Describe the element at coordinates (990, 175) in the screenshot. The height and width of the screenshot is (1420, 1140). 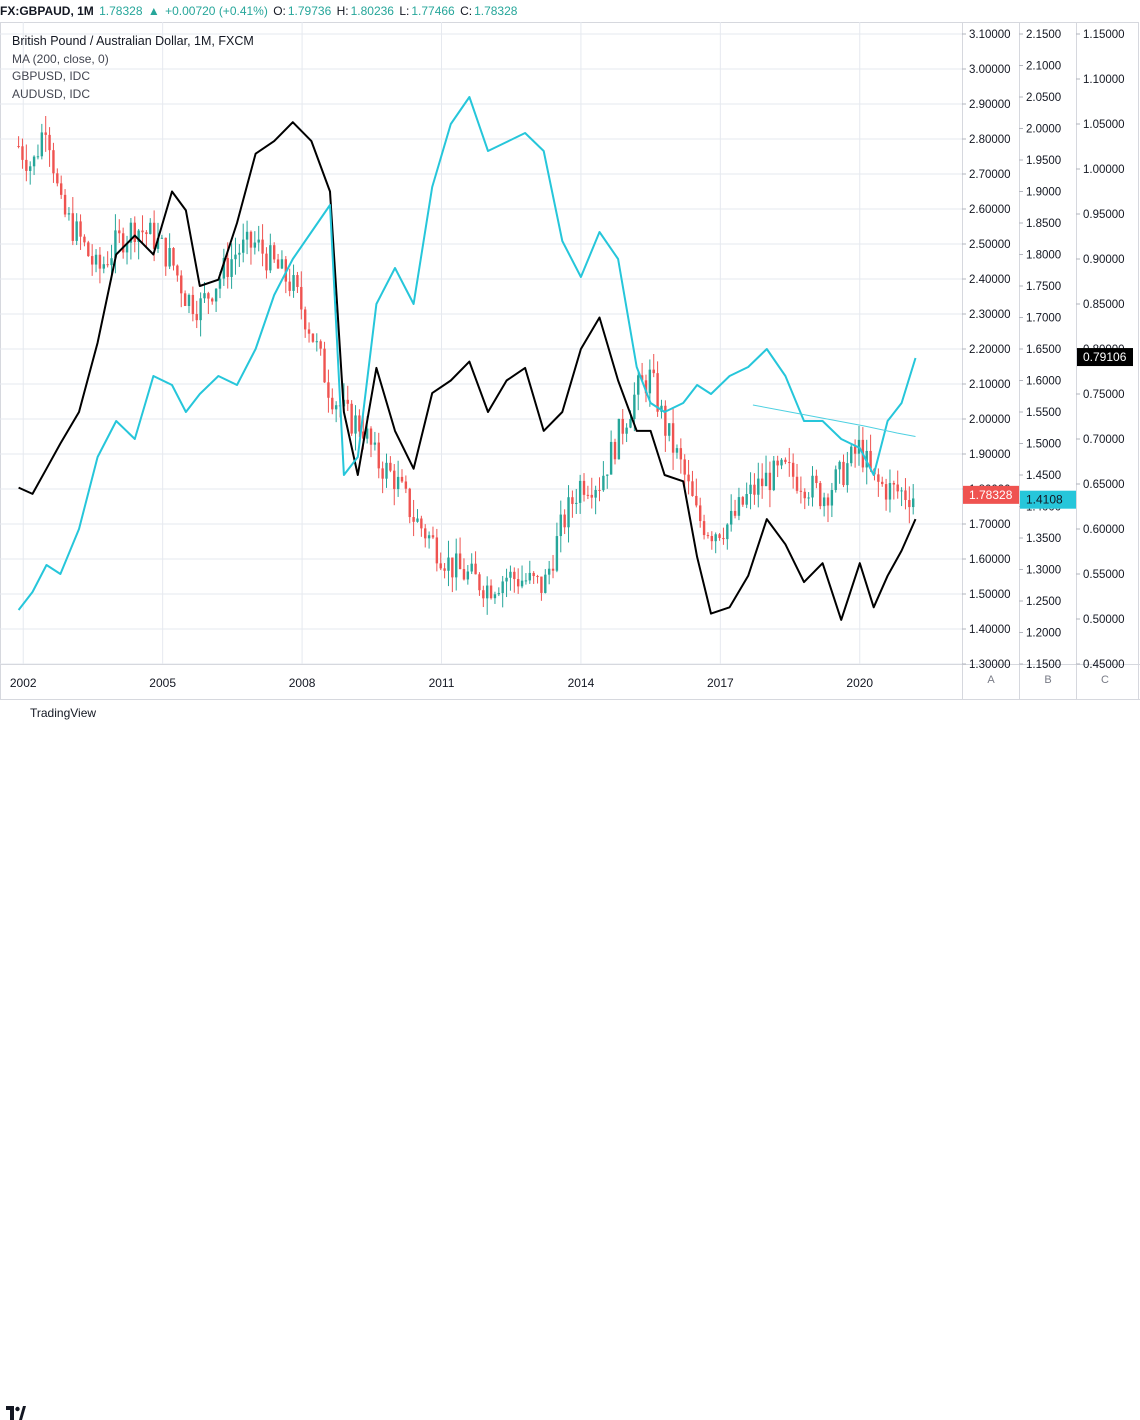
I see `y-tick-label: 2.70000` at that location.